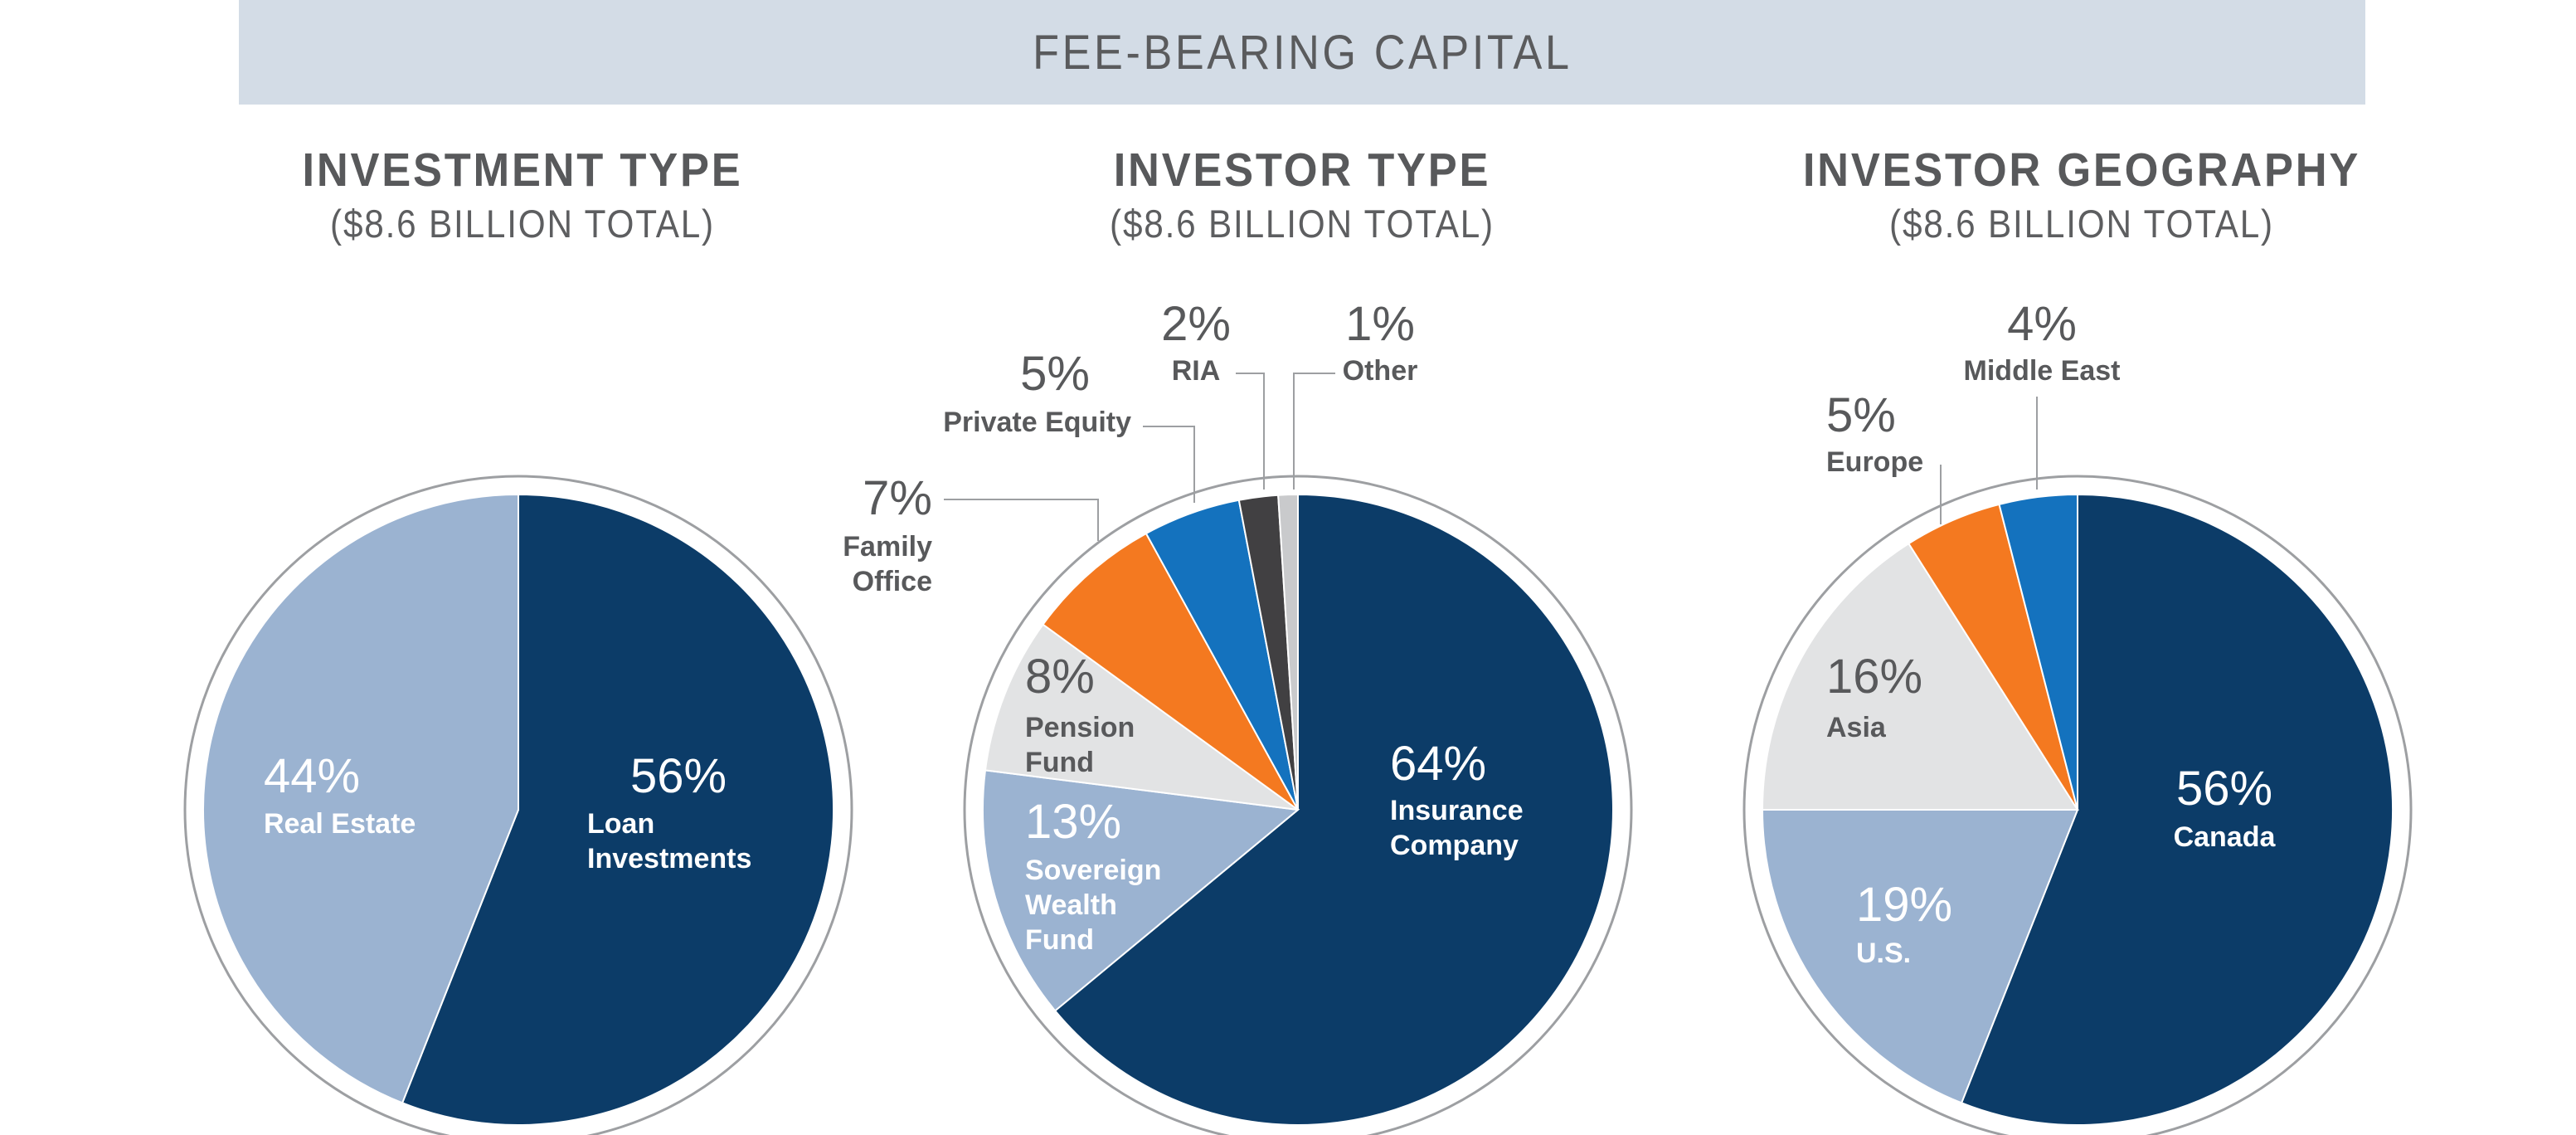  I want to click on slice-other, so click(1288, 652).